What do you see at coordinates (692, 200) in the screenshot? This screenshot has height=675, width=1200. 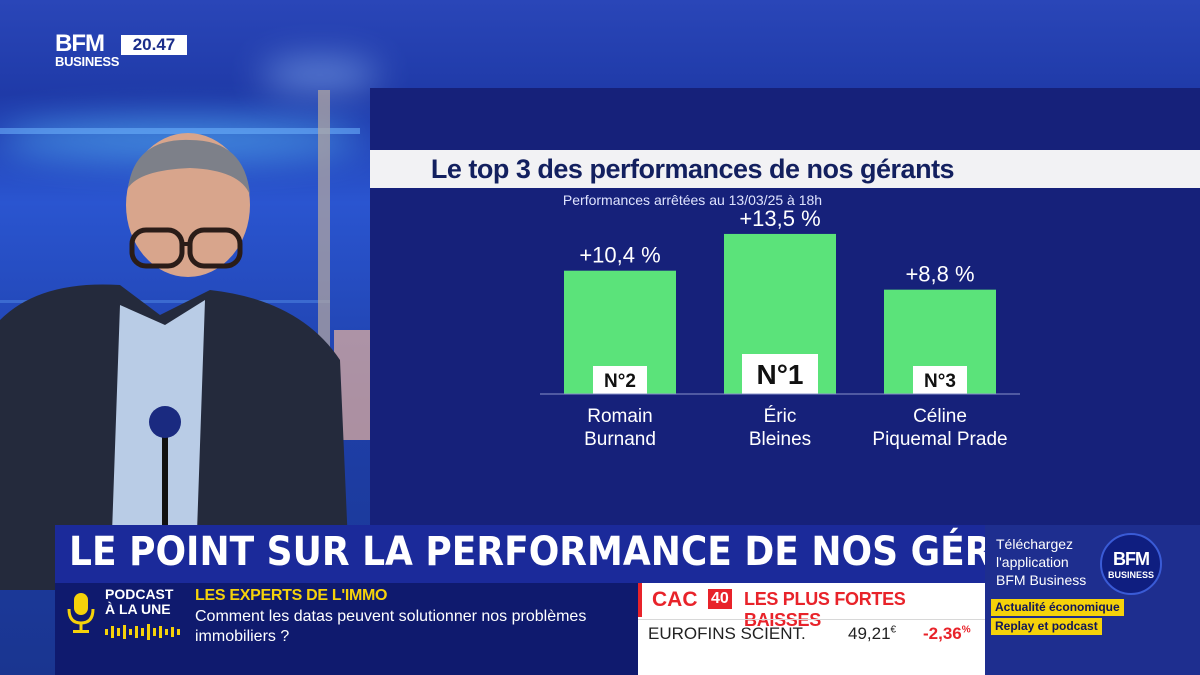 I see `chart-subtitle: Performances arrêtées au 13/03/25 à 18h` at bounding box center [692, 200].